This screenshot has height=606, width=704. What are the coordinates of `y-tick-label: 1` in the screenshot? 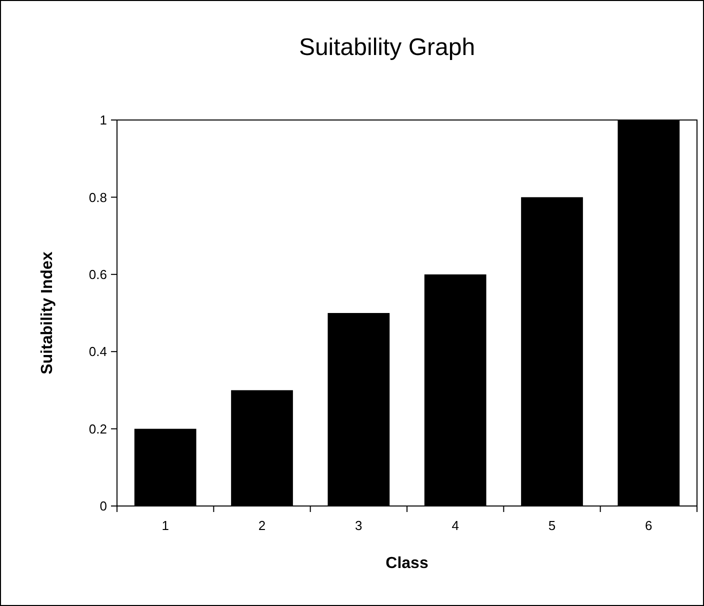 It's located at (103, 120).